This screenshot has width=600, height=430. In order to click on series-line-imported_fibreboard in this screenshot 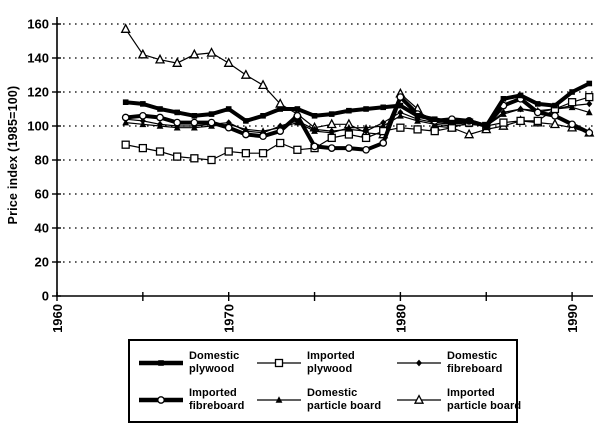, I will do `click(357, 123)`.